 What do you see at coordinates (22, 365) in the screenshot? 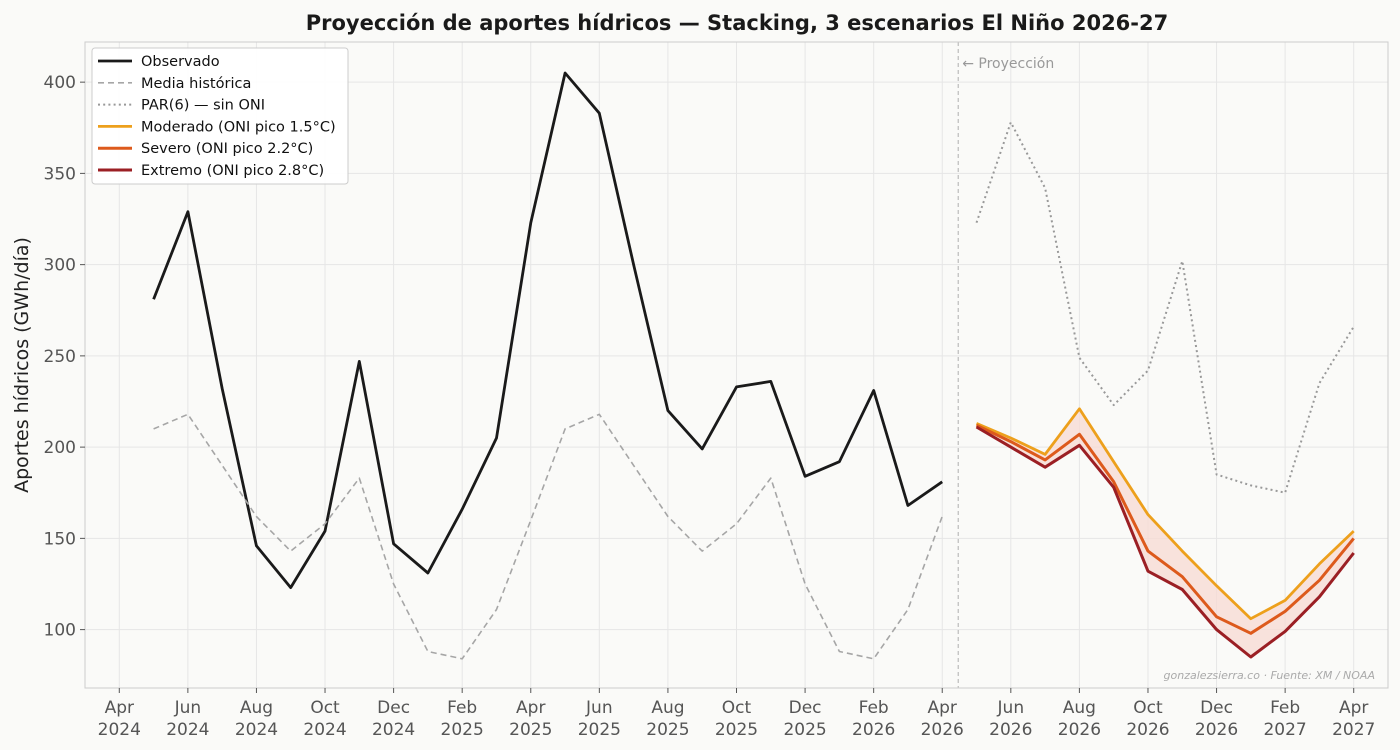
I see `y-axis-label: Aportes hídricos (GWh/día)` at bounding box center [22, 365].